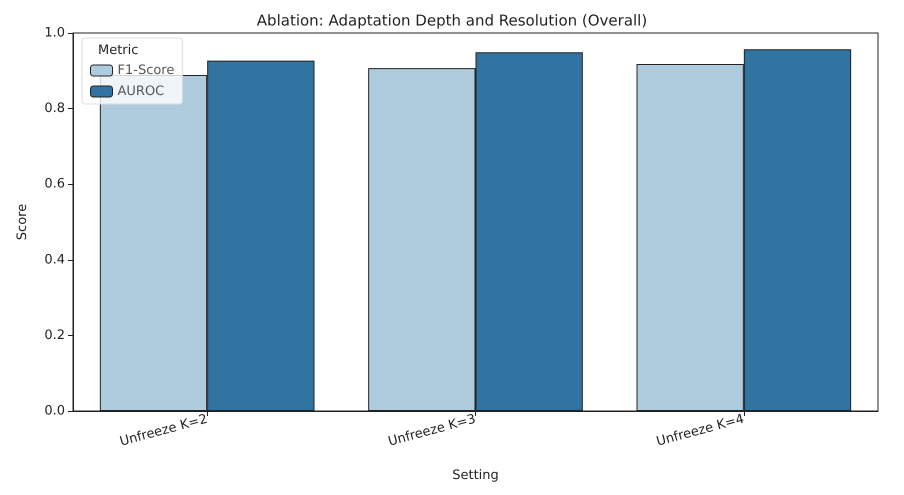 The height and width of the screenshot is (495, 904). What do you see at coordinates (141, 91) in the screenshot?
I see `legend-label: AUROC` at bounding box center [141, 91].